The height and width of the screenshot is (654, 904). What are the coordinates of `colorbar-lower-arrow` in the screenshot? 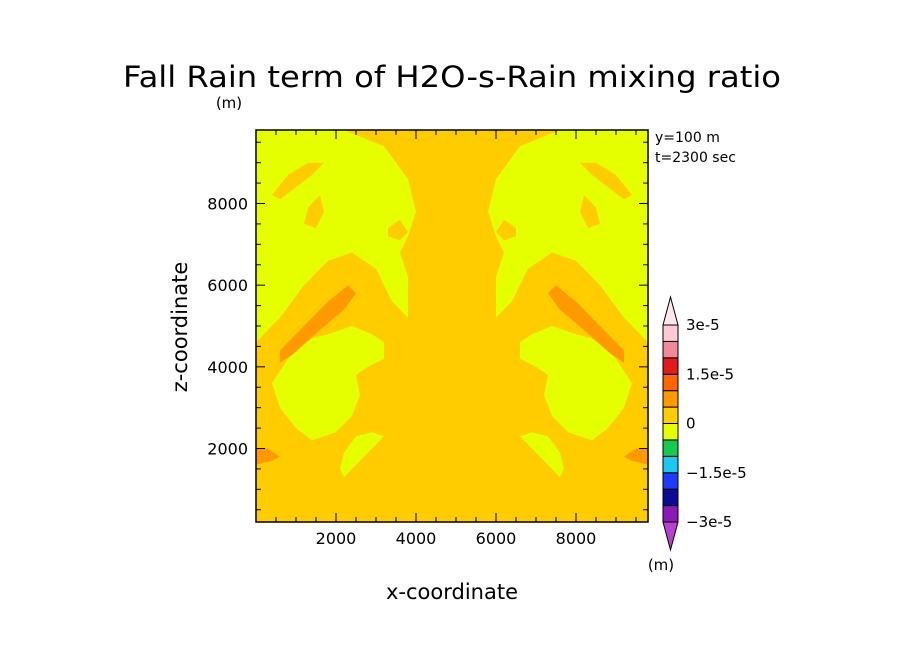 It's located at (670, 536).